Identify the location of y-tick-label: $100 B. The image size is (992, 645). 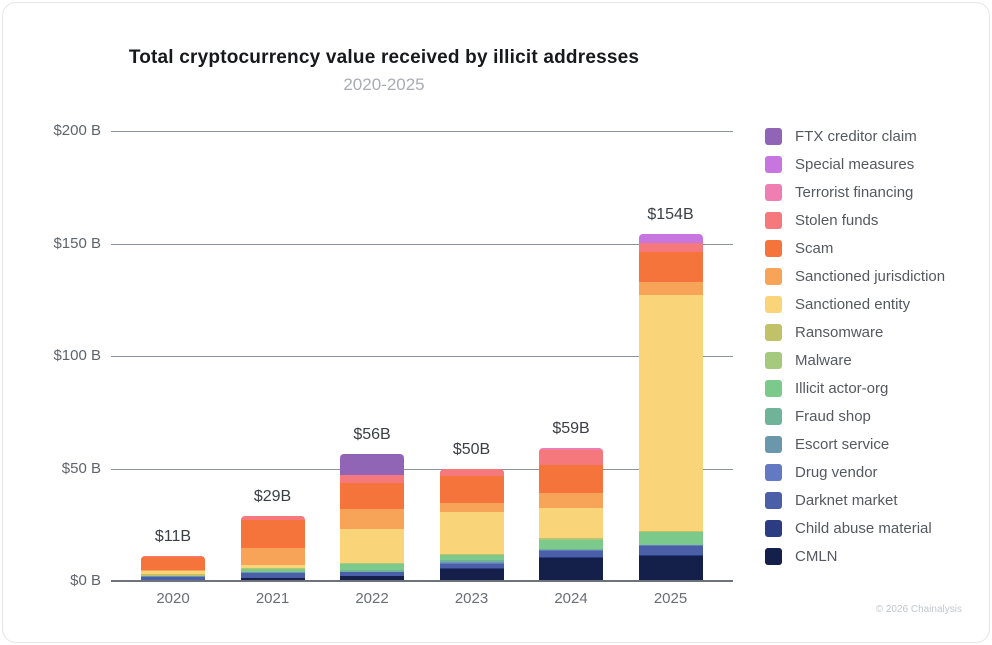
(77, 355).